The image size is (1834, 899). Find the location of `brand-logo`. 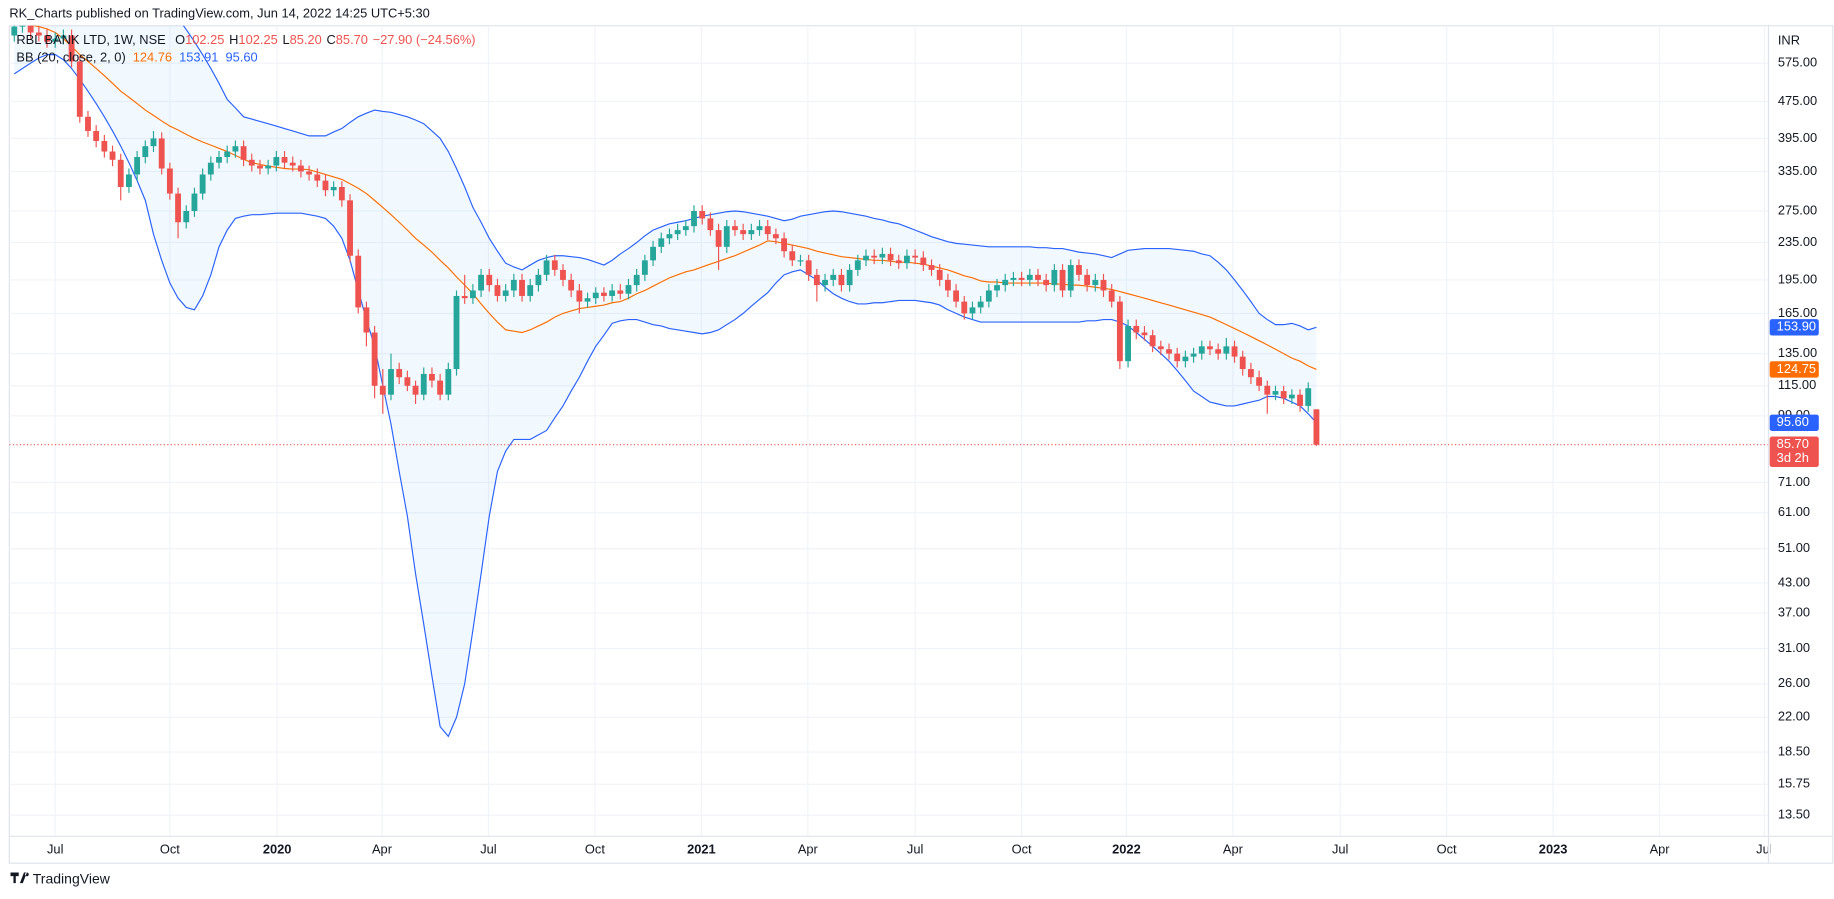

brand-logo is located at coordinates (19, 878).